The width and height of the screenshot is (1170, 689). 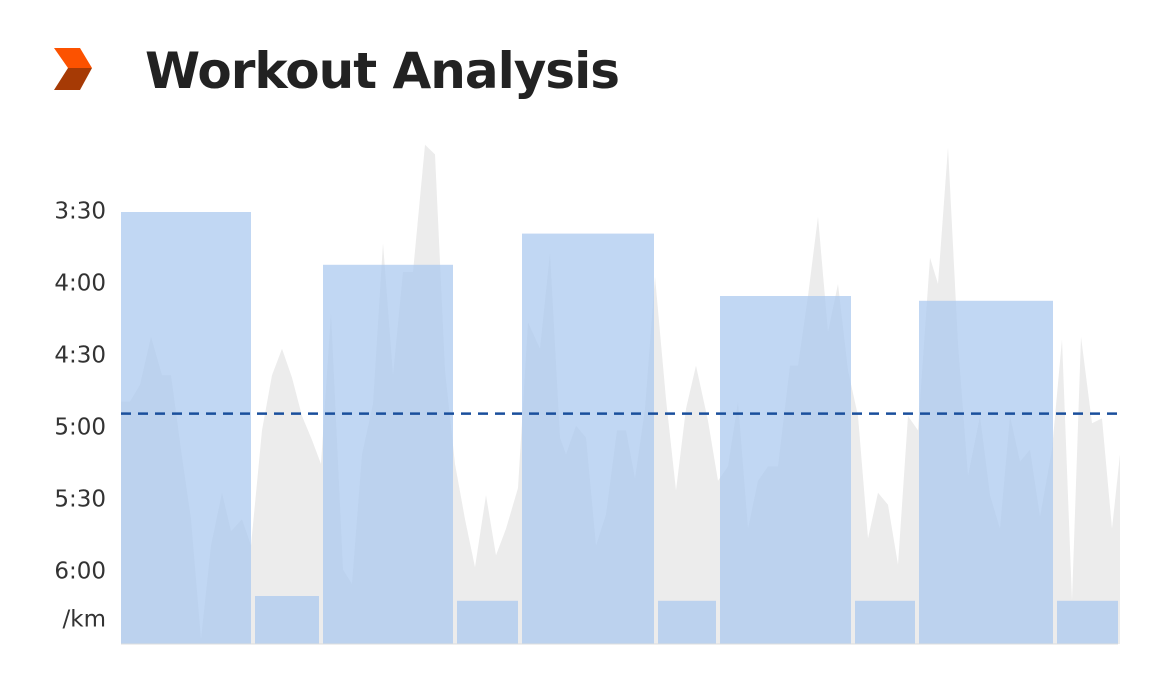 I want to click on y-tick-label: 3:30, so click(x=80, y=212).